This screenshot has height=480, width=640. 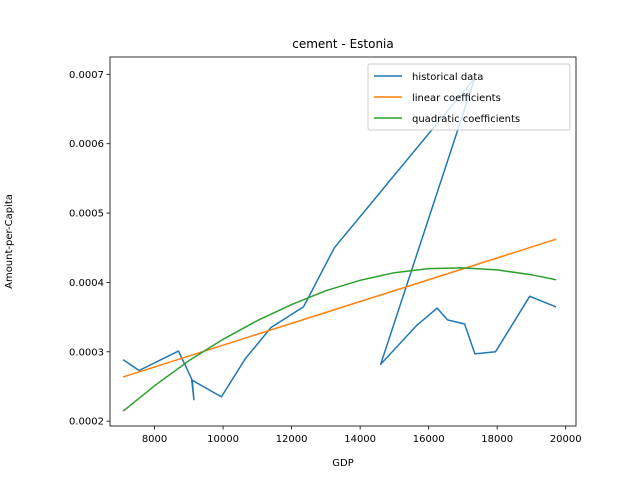 What do you see at coordinates (566, 439) in the screenshot?
I see `x-tick-label: 20000` at bounding box center [566, 439].